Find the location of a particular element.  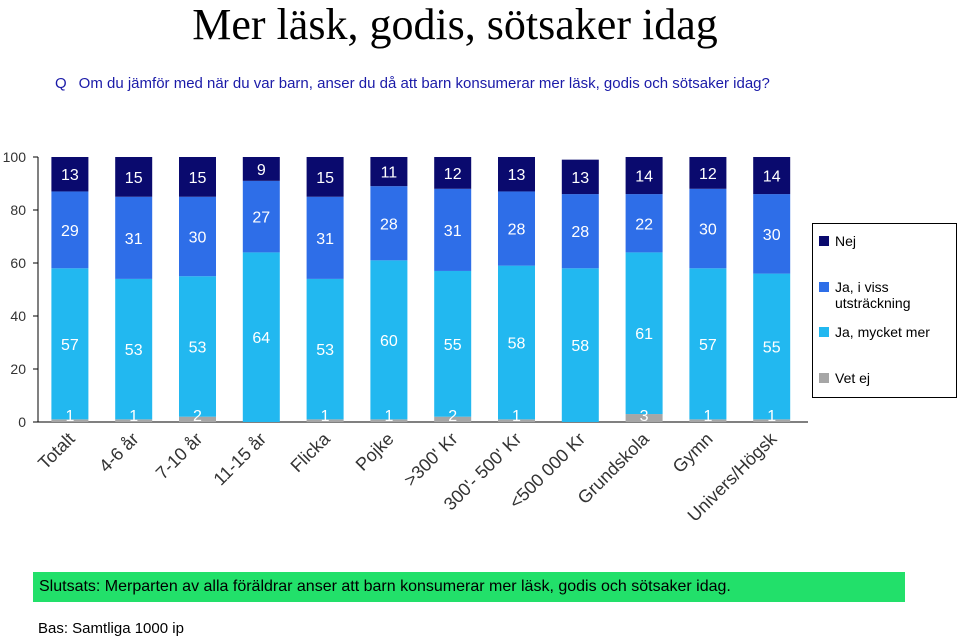

value-label: 27 is located at coordinates (261, 218).